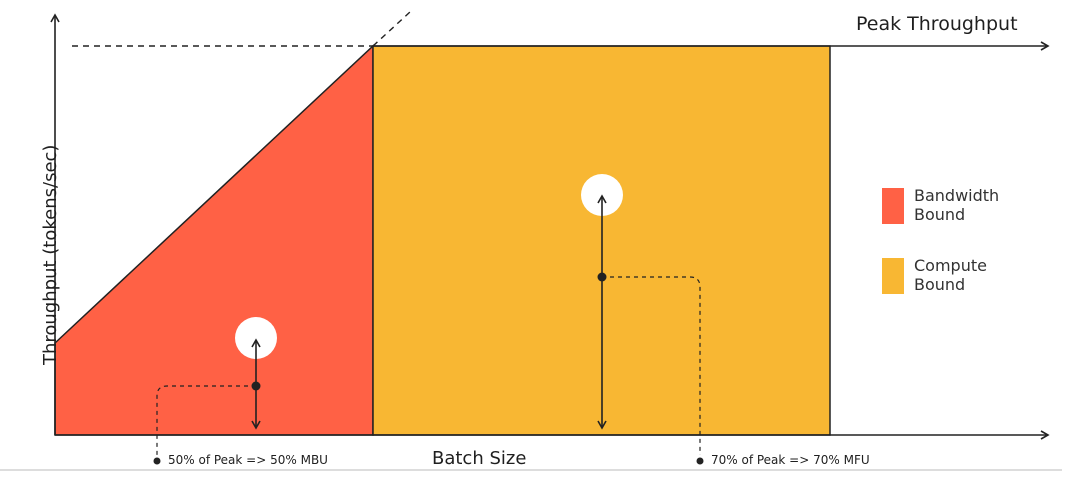  I want to click on legend-label: Bandwidth Bound, so click(957, 205).